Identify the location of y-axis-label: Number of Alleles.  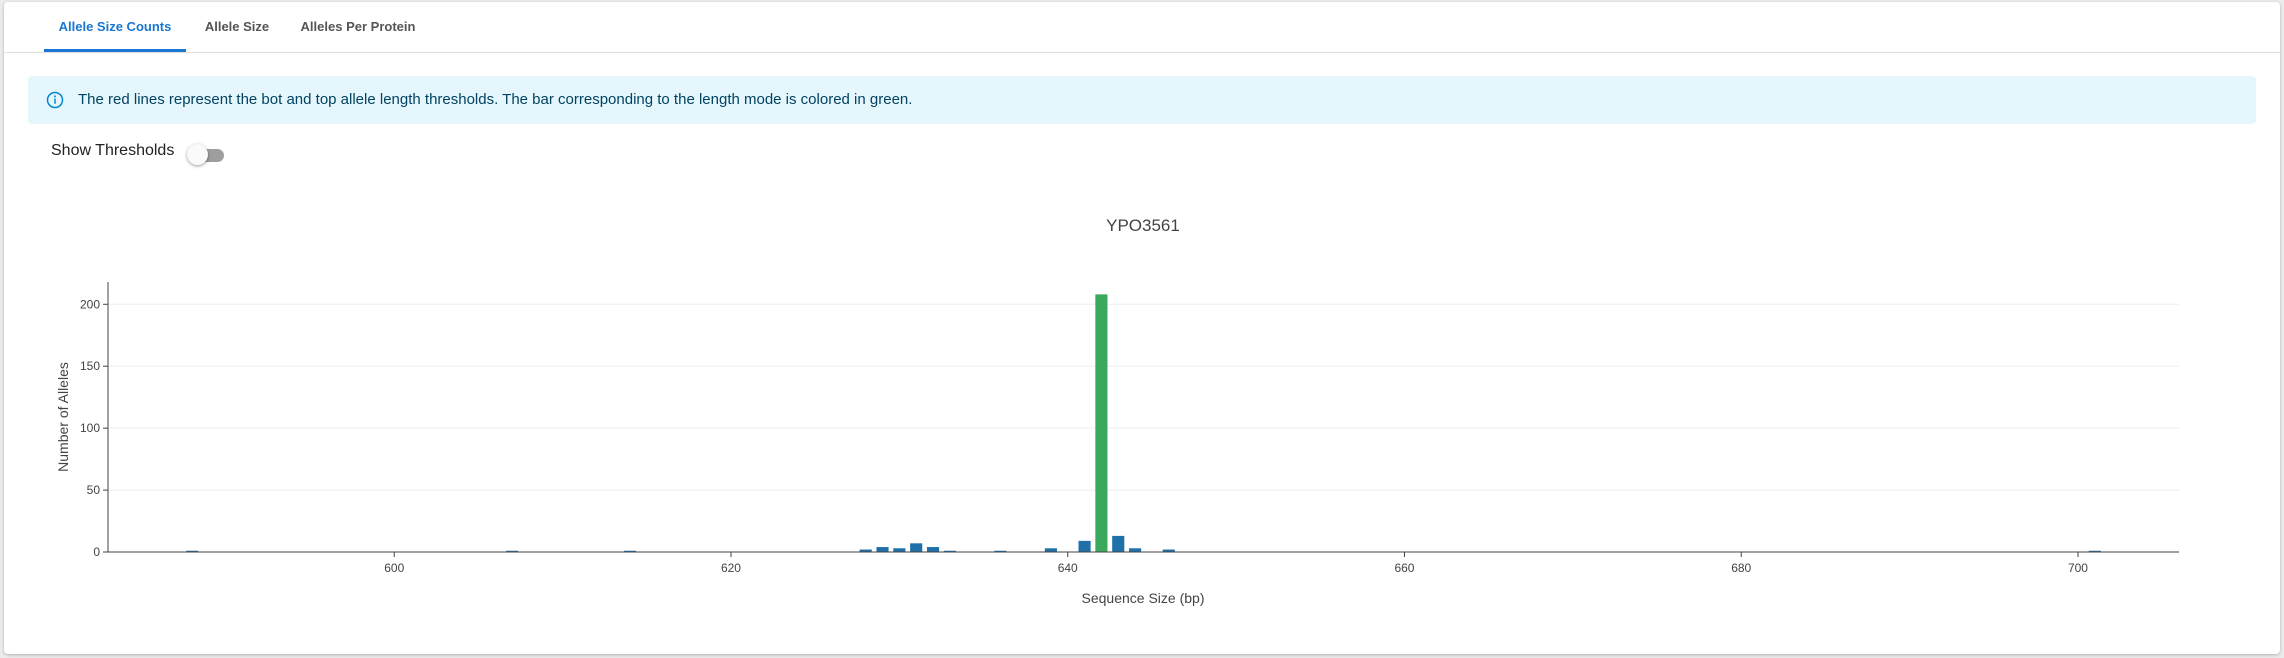
(63, 417).